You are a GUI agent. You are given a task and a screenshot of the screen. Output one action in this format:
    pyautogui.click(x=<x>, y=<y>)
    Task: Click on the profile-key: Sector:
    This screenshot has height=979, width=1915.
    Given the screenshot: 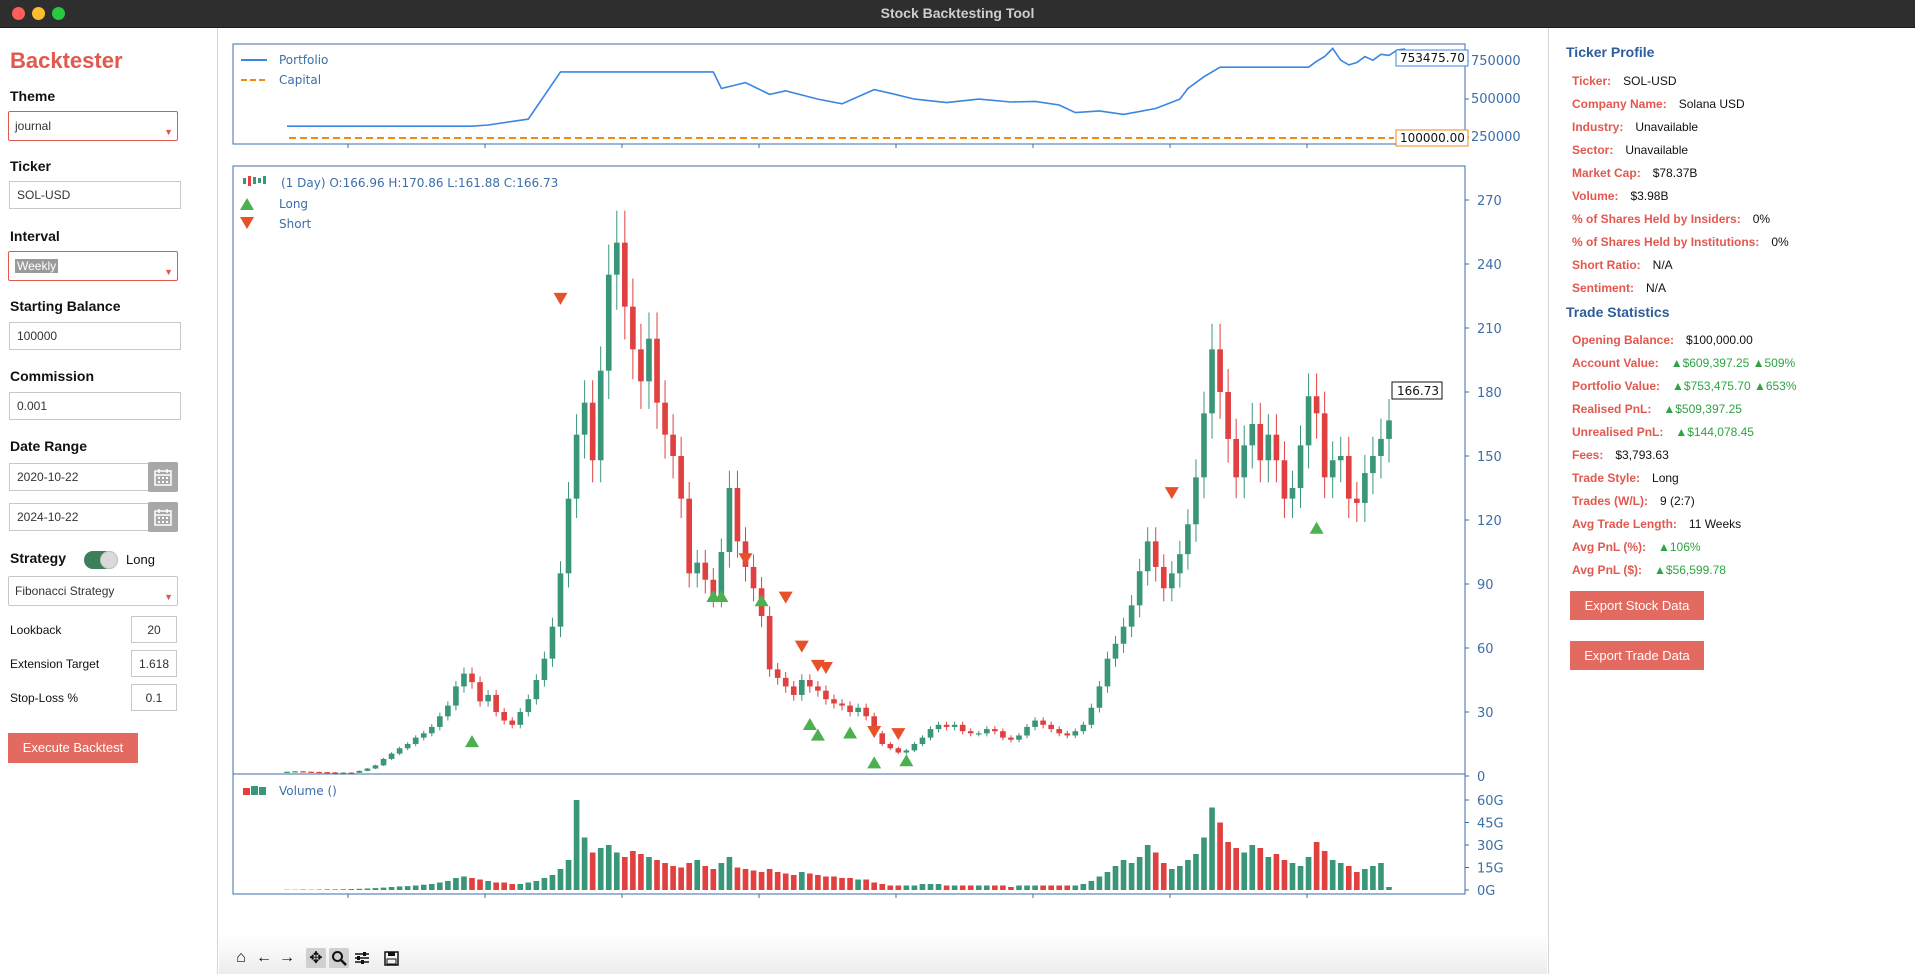 What is the action you would take?
    pyautogui.click(x=1592, y=150)
    